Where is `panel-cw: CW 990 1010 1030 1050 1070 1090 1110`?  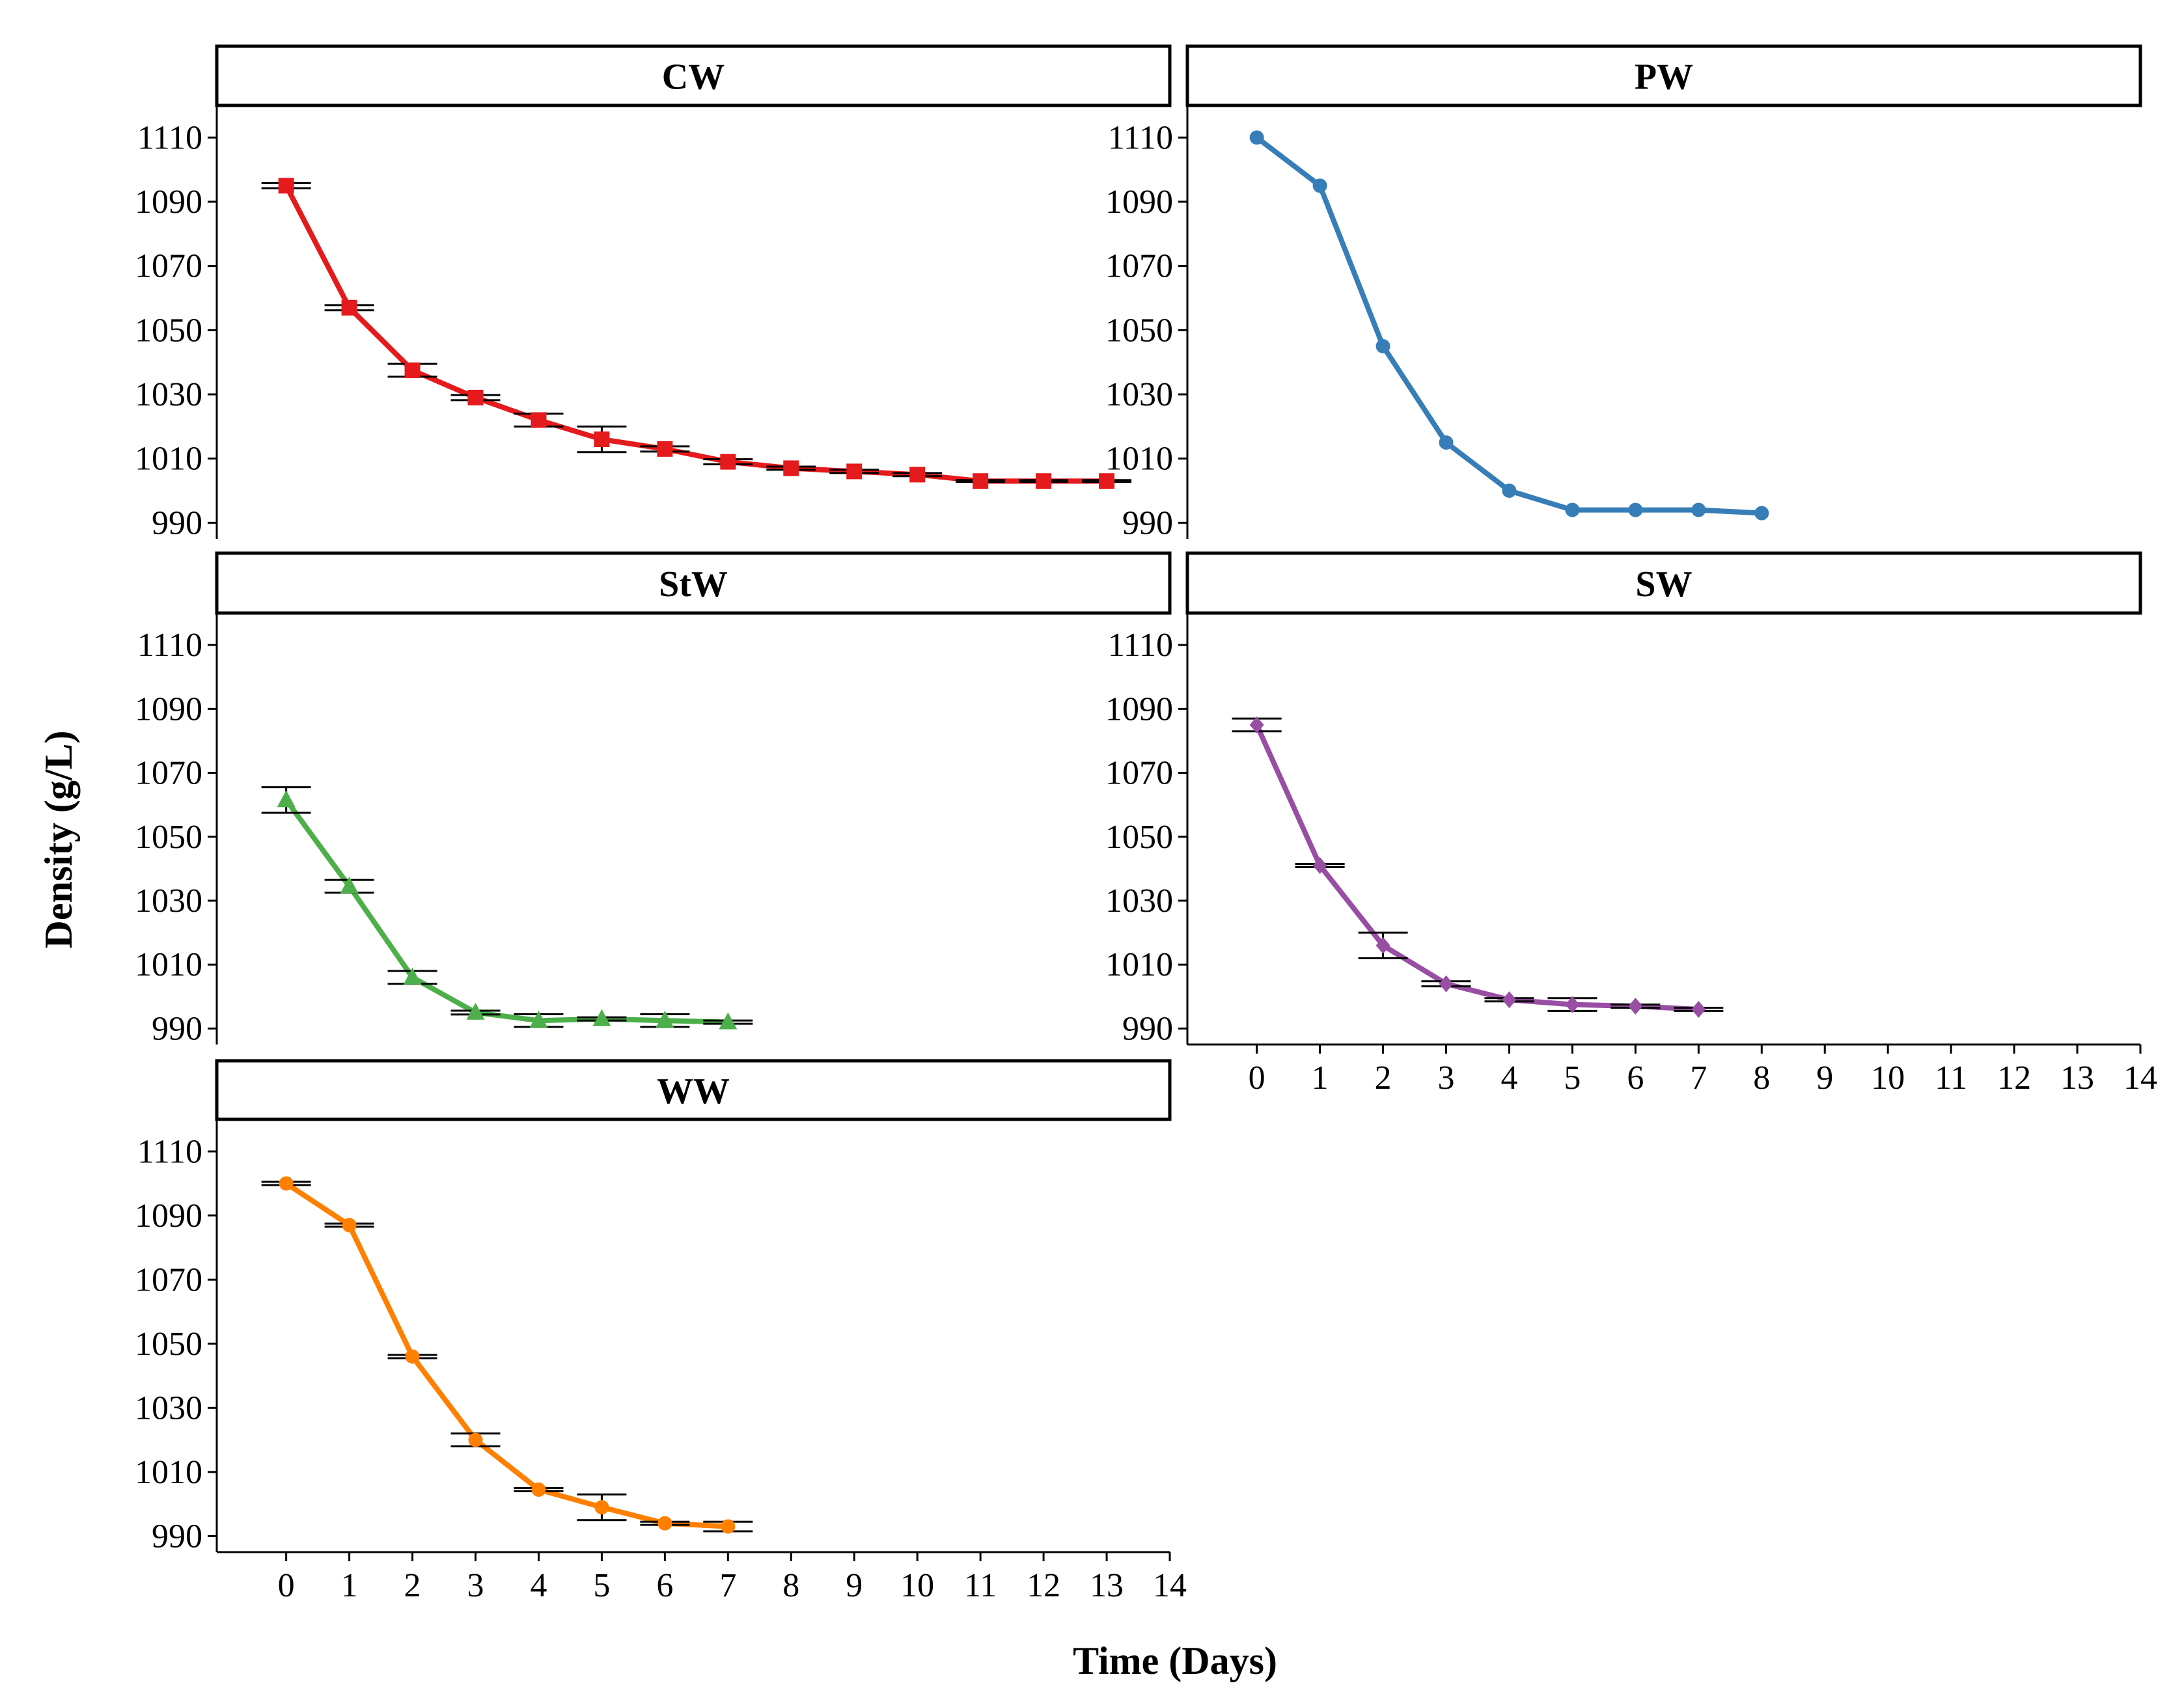 panel-cw: CW 990 1010 1030 1050 1070 1090 1110 is located at coordinates (653, 292).